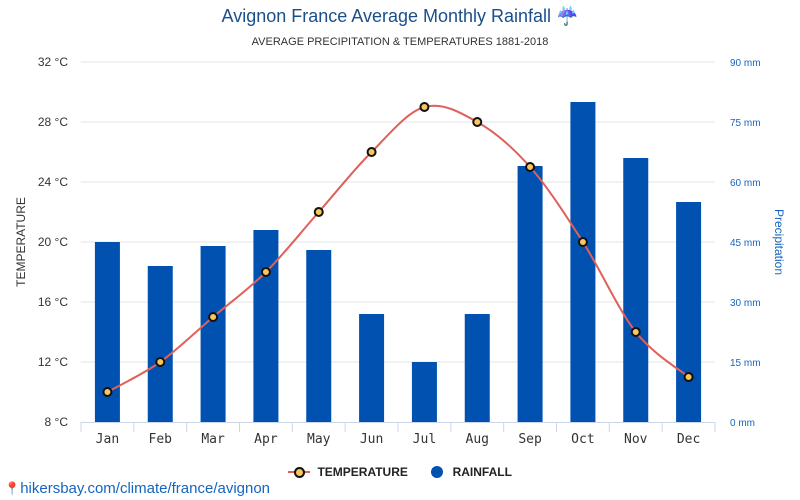 This screenshot has width=800, height=500. Describe the element at coordinates (107, 439) in the screenshot. I see `x-tick-label: Jan` at that location.